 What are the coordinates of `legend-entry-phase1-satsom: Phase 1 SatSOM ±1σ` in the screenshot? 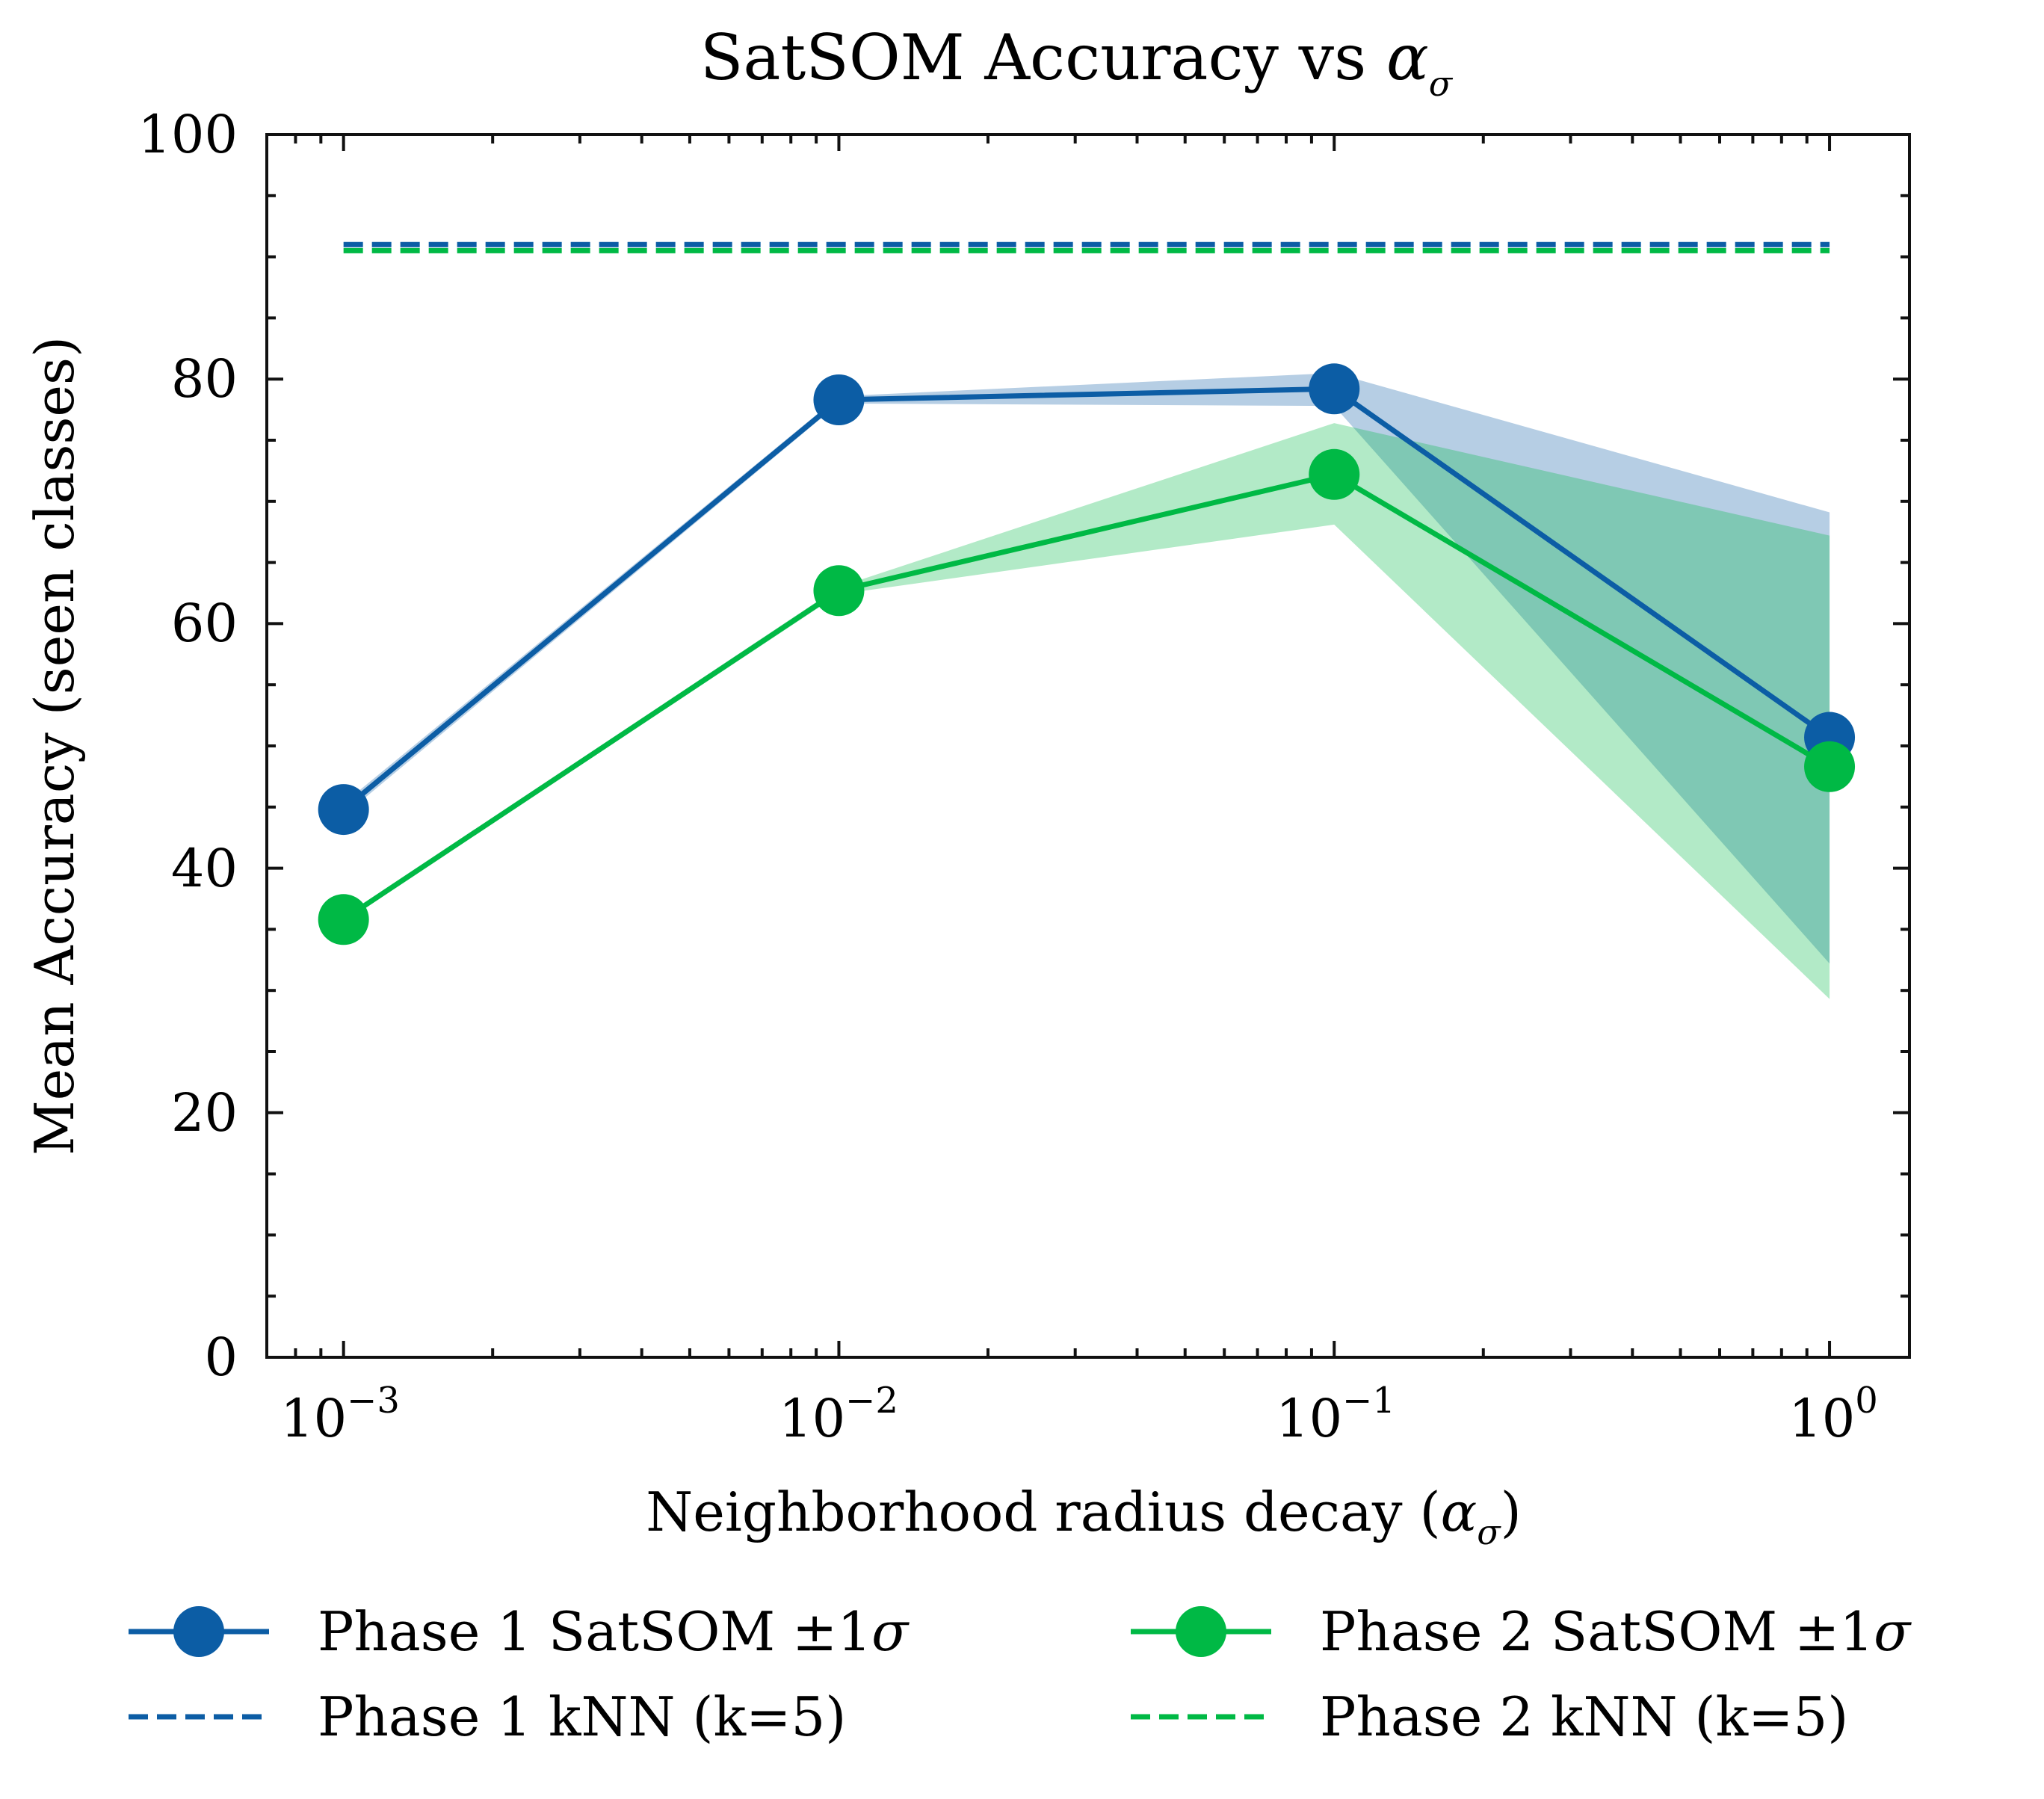 It's located at (519, 1631).